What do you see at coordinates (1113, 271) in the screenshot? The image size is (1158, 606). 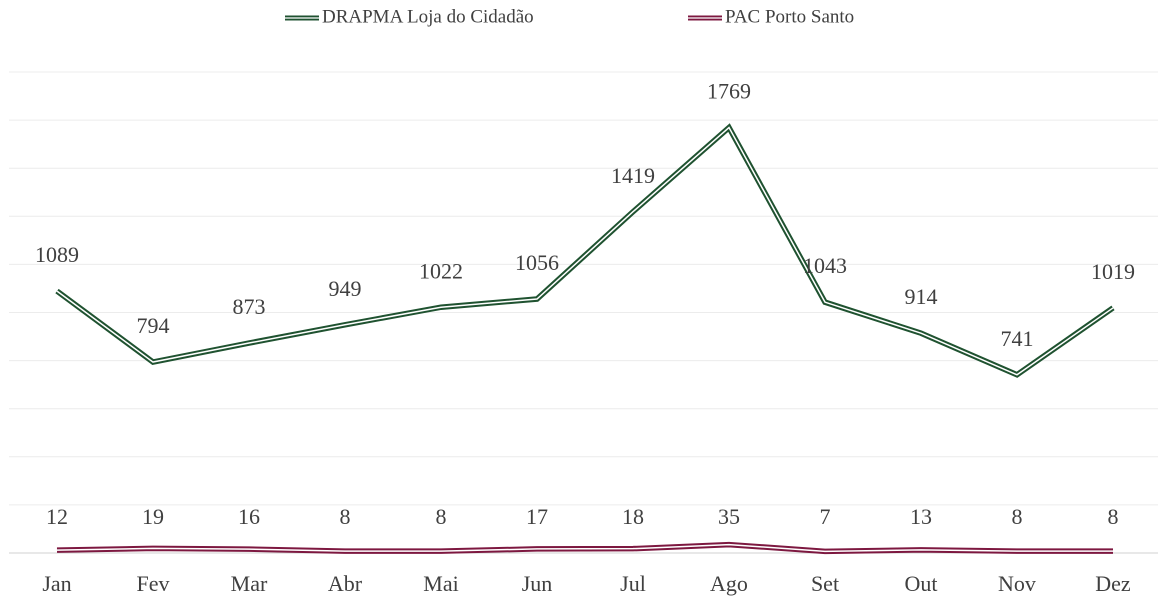 I see `data-label: 1019` at bounding box center [1113, 271].